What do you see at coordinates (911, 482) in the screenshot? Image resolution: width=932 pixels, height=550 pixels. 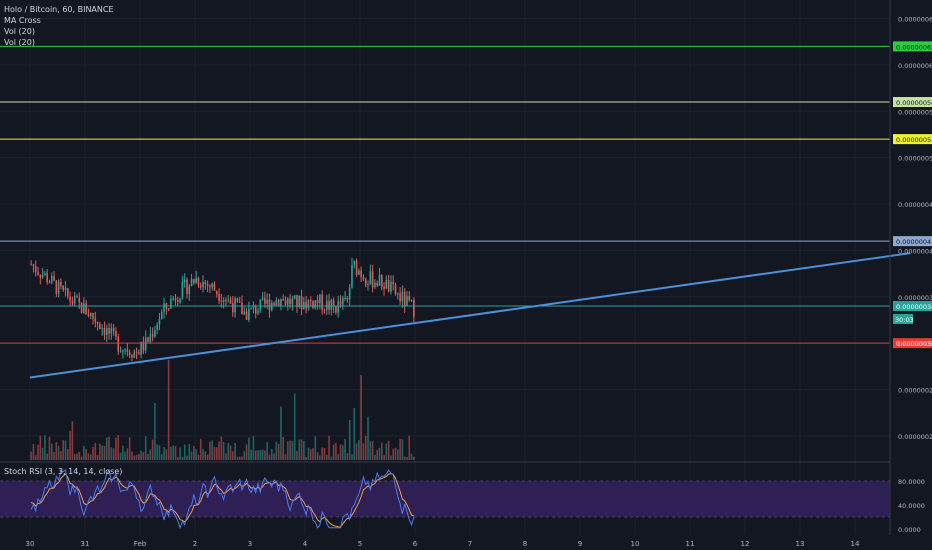 I see `rsi-tick-label: 80.0000` at bounding box center [911, 482].